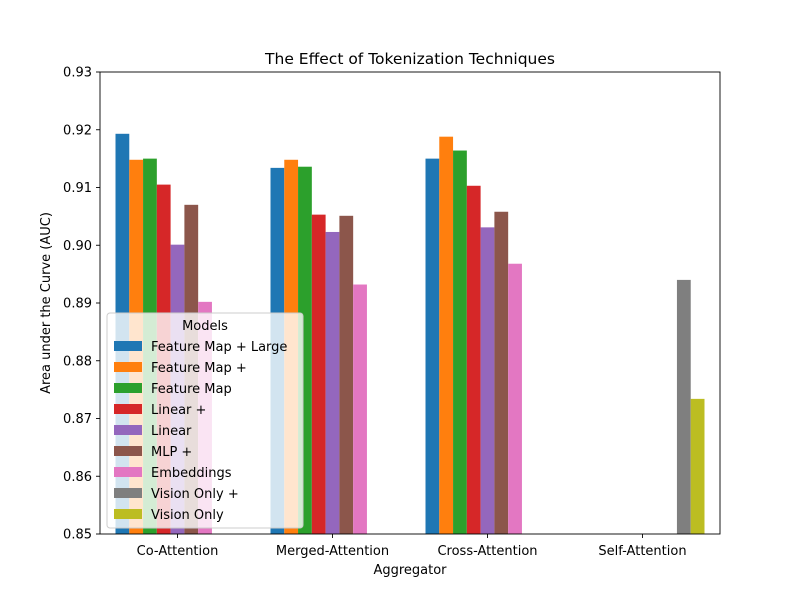  What do you see at coordinates (487, 551) in the screenshot?
I see `x-tick-label: Cross-Attention` at bounding box center [487, 551].